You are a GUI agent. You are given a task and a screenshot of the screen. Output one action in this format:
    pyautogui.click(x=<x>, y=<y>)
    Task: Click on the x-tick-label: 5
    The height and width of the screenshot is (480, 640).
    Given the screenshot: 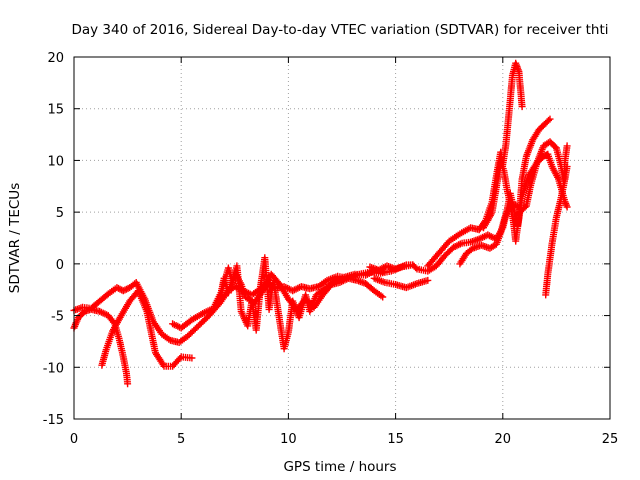 What is the action you would take?
    pyautogui.click(x=181, y=439)
    